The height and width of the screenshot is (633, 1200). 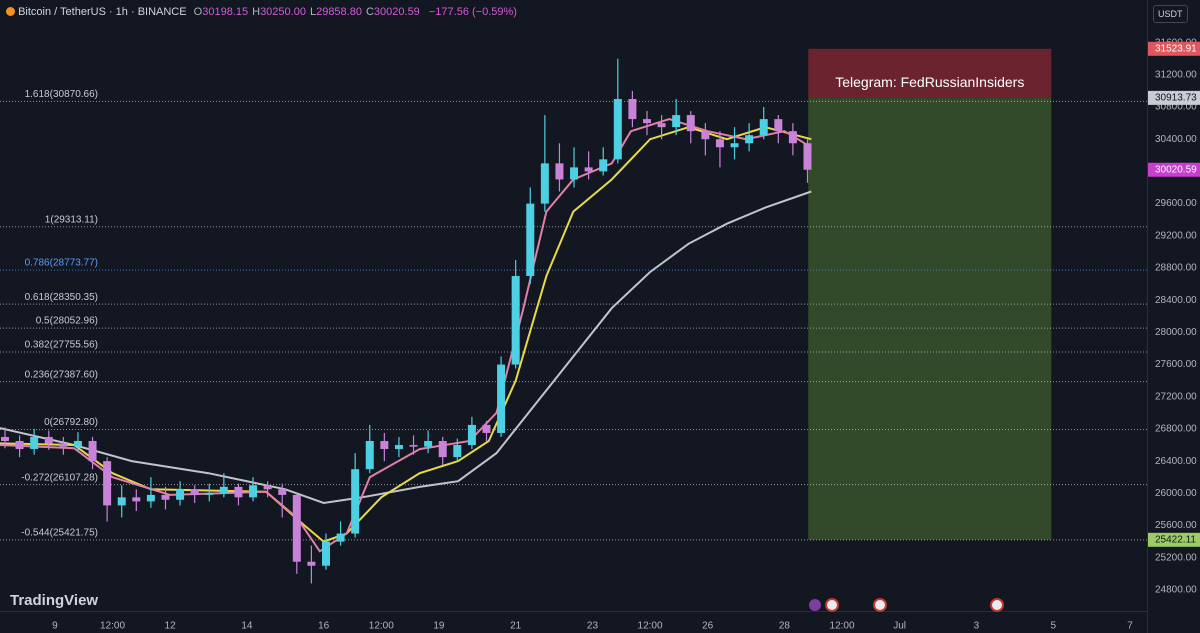 I want to click on symbol-icon, so click(x=10, y=11).